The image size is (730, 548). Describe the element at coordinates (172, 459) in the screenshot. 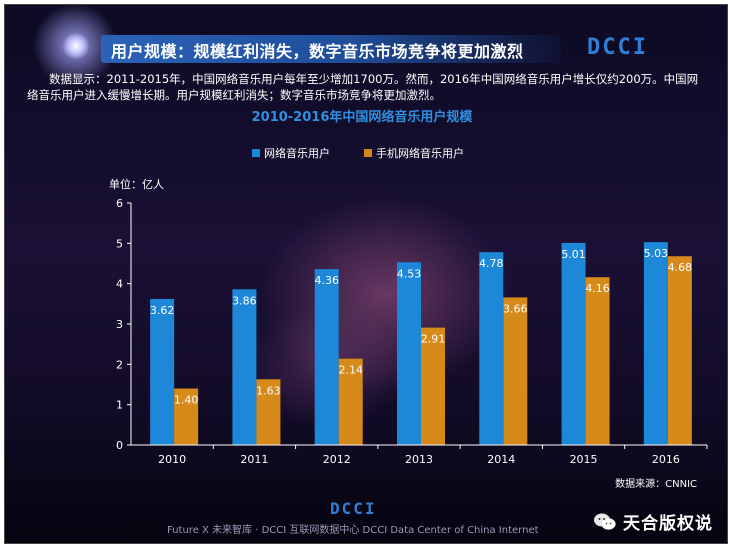

I see `x-tick-label: 2010` at that location.